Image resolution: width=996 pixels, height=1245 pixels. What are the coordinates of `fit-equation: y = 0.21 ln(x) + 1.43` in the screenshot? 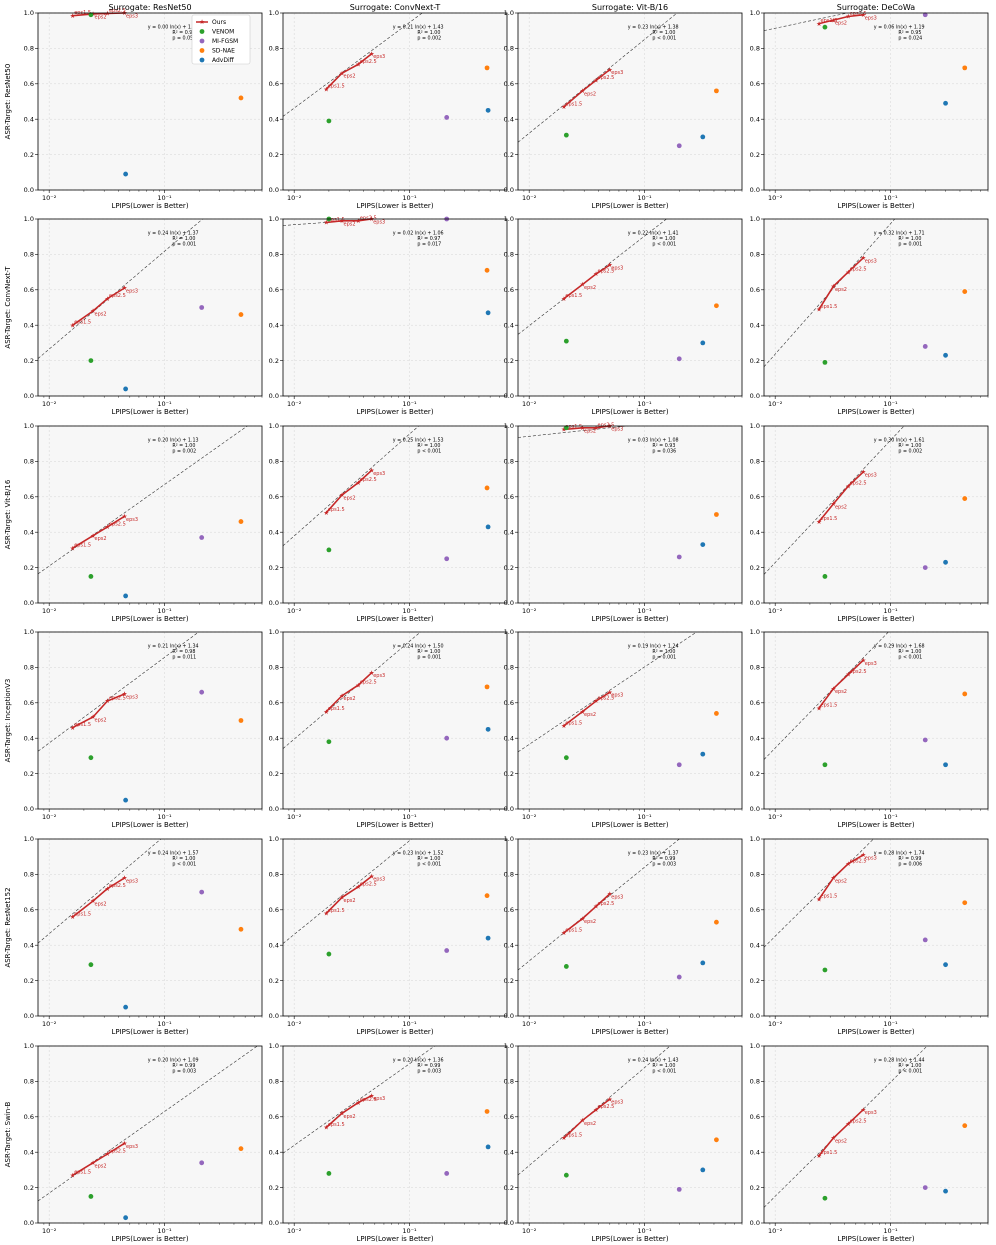 It's located at (418, 27).